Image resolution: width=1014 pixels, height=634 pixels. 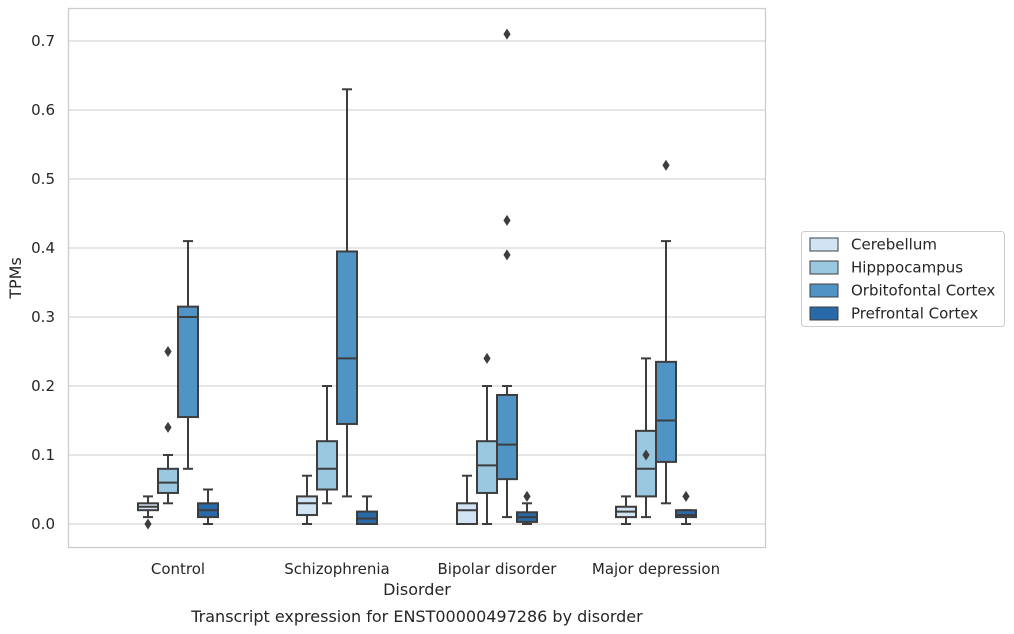 What do you see at coordinates (907, 268) in the screenshot?
I see `legend-label: Hipppocampus` at bounding box center [907, 268].